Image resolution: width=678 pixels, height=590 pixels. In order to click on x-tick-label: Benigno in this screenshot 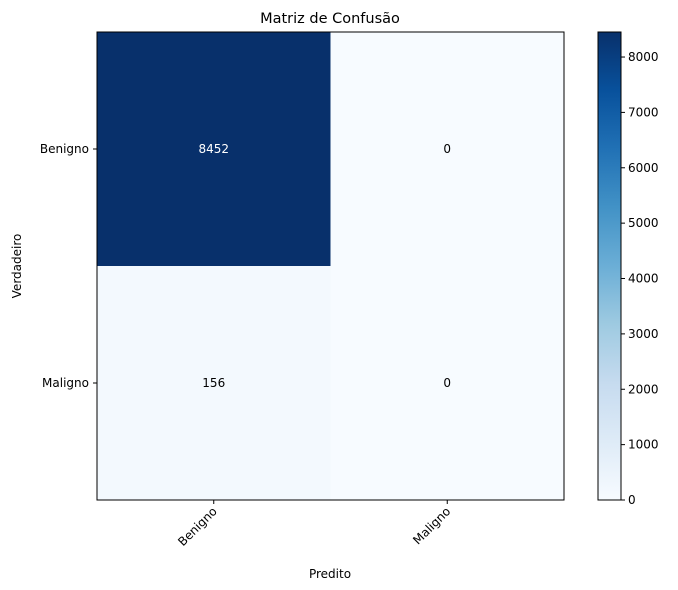, I will do `click(197, 526)`.